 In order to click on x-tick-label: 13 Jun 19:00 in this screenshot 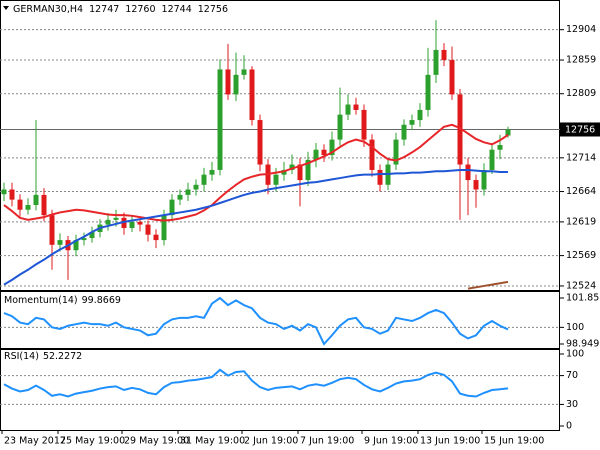, I will do `click(450, 441)`.